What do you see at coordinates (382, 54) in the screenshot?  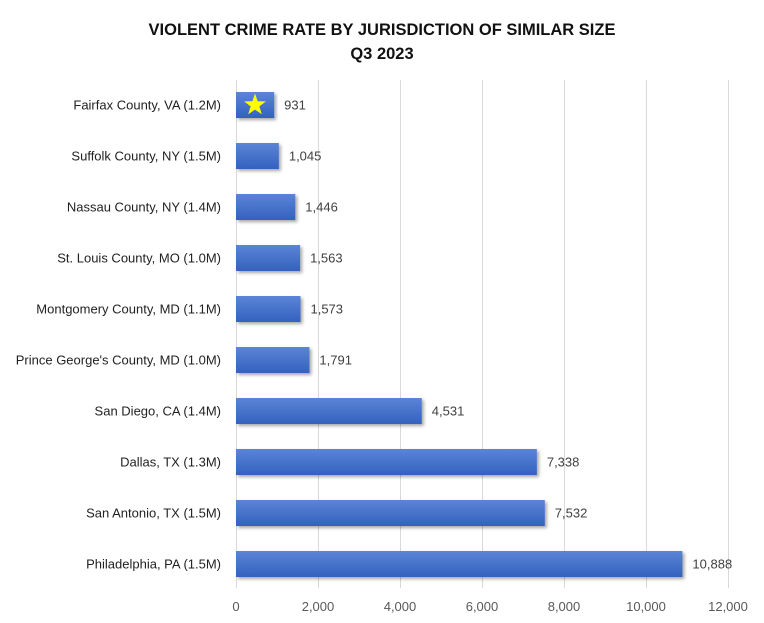 I see `chart-subtitle: Q3 2023` at bounding box center [382, 54].